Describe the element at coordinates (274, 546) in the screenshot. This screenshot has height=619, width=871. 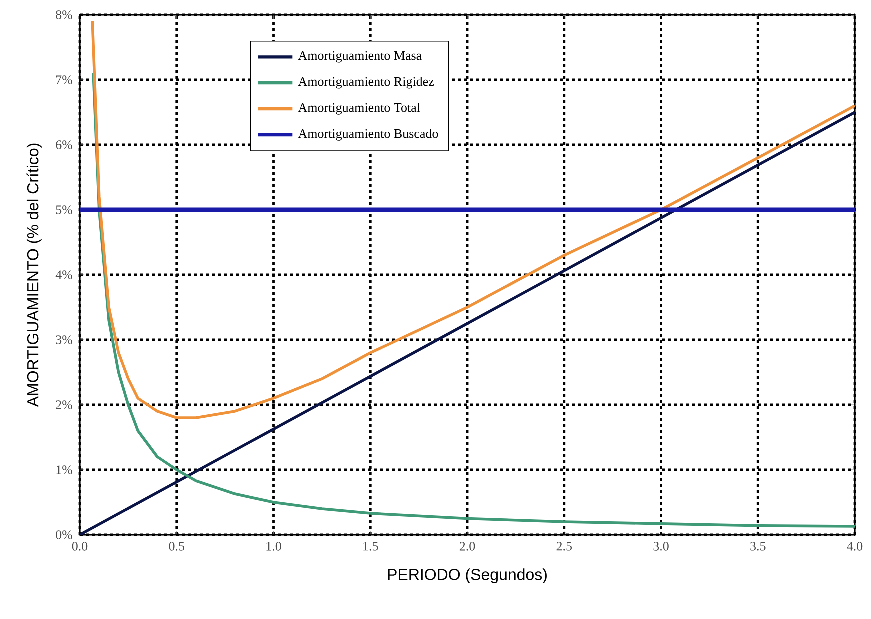
I see `x-tick-label: 1.0` at that location.